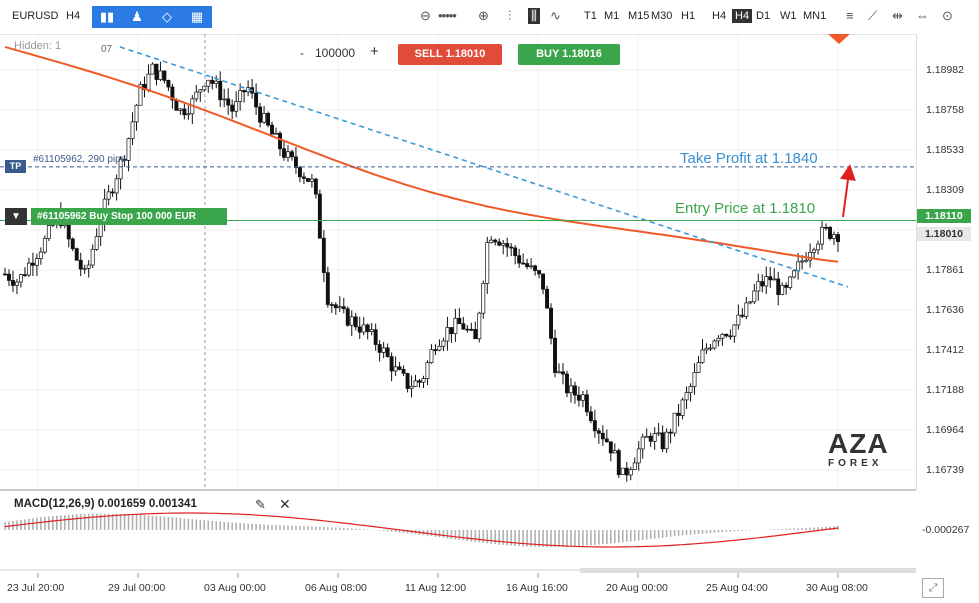 The image size is (979, 603). Describe the element at coordinates (662, 16) in the screenshot. I see `tf-m30: M30` at that location.